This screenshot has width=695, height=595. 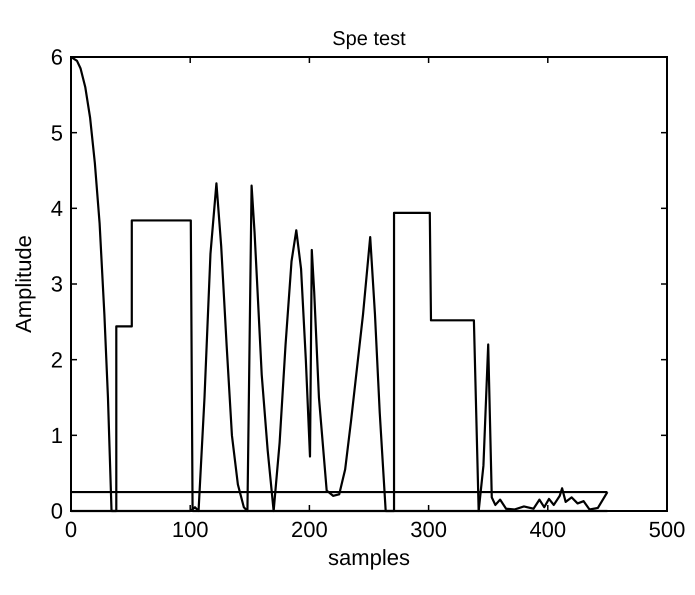 I want to click on y-axis-title: Amplitude, so click(x=23, y=284).